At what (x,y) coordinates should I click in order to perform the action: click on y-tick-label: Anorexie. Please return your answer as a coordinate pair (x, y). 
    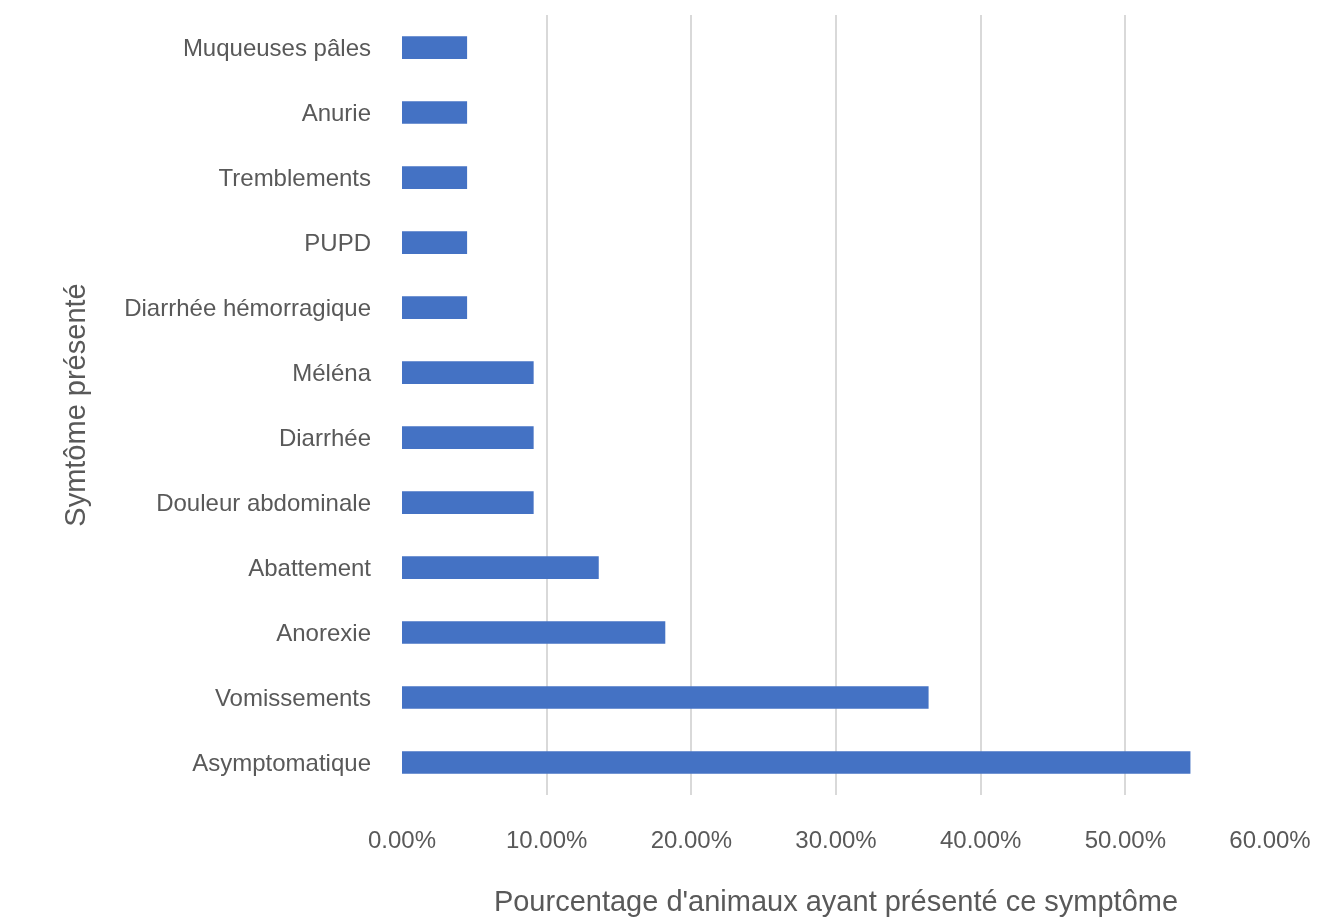
    Looking at the image, I should click on (323, 632).